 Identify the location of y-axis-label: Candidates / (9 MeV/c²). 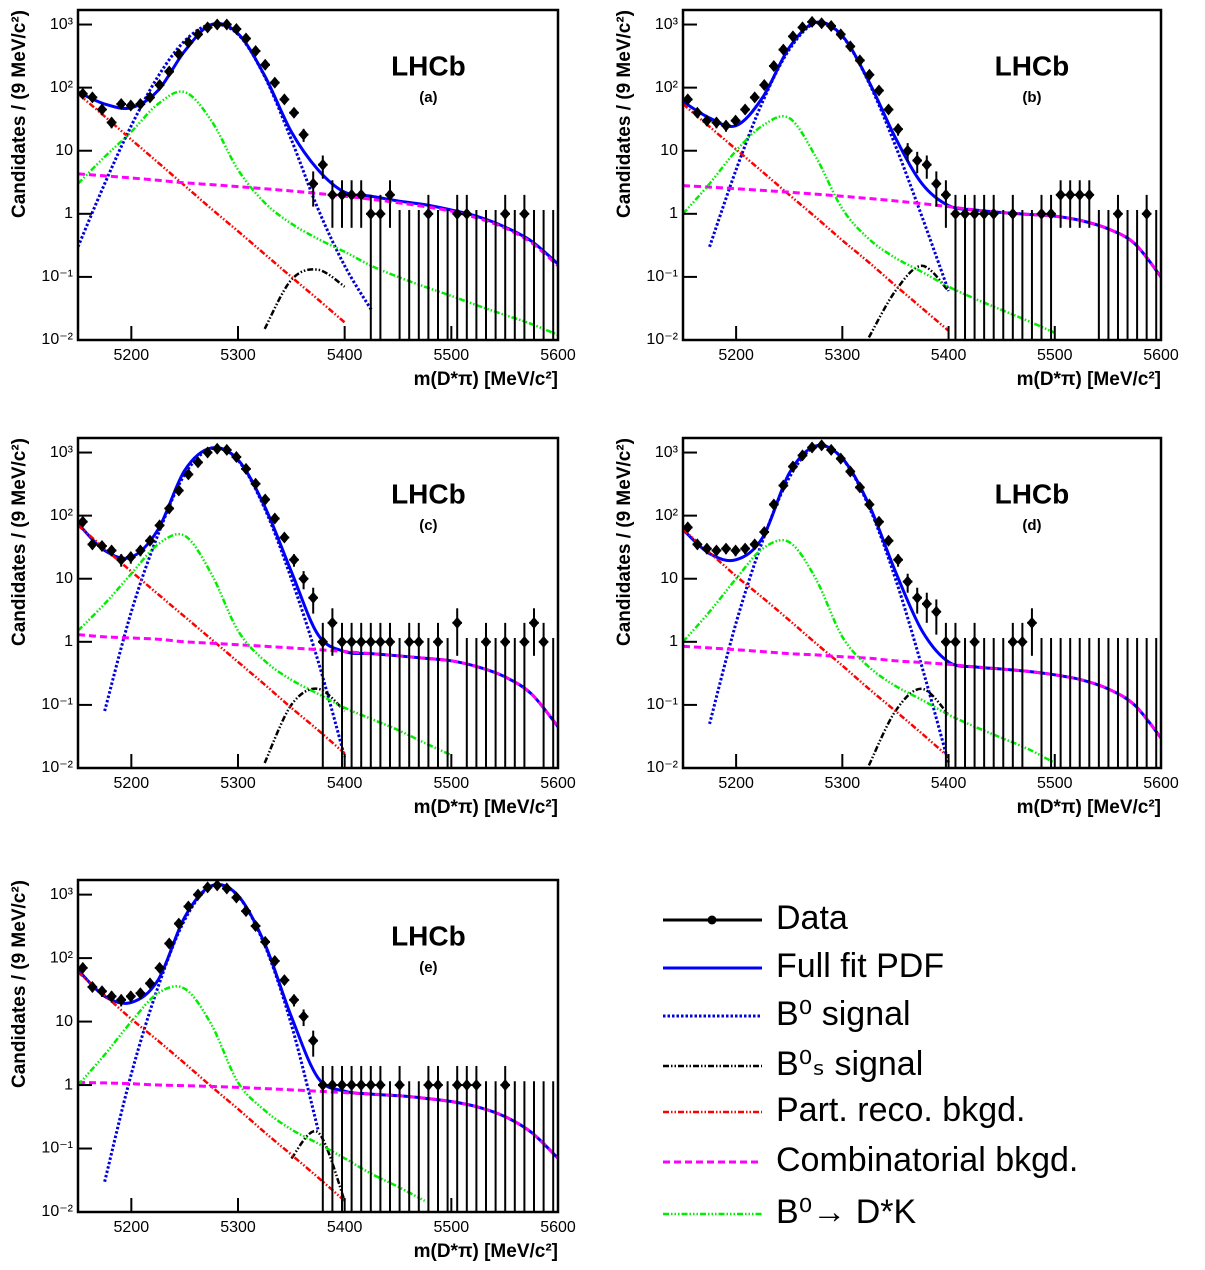
(624, 542).